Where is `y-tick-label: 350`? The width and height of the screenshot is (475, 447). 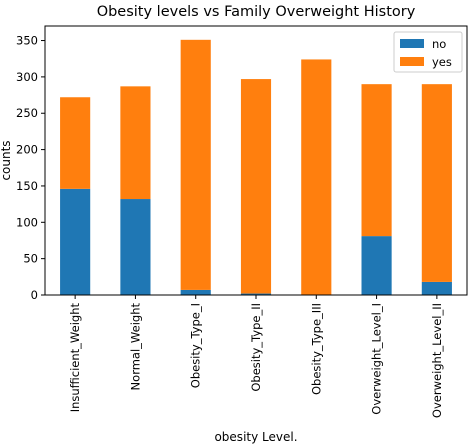 y-tick-label: 350 is located at coordinates (27, 41).